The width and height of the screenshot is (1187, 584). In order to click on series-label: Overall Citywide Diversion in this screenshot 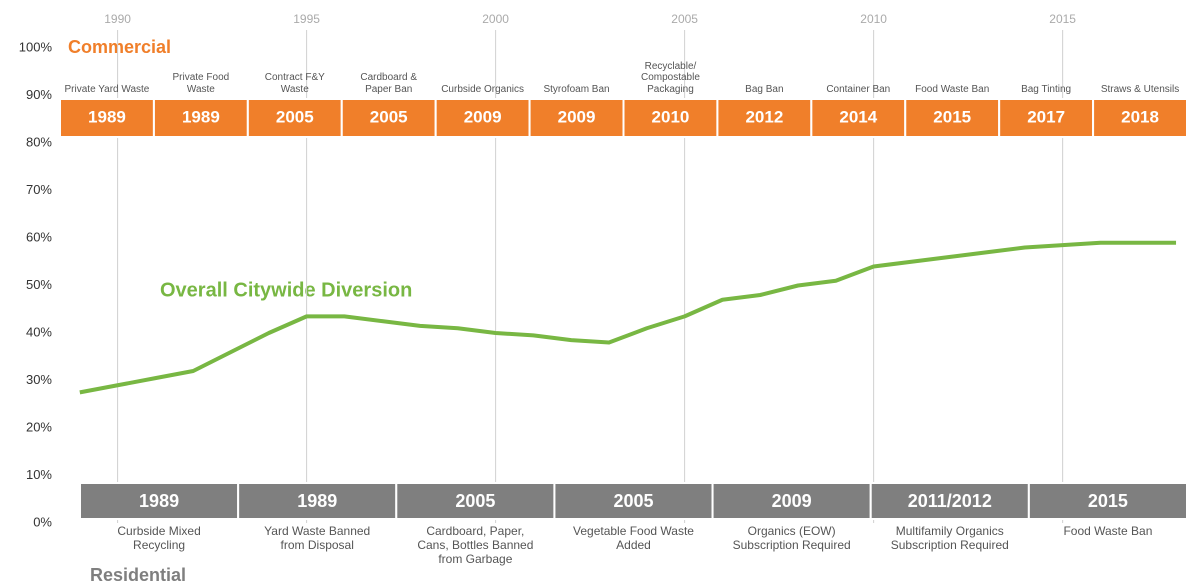, I will do `click(286, 290)`.